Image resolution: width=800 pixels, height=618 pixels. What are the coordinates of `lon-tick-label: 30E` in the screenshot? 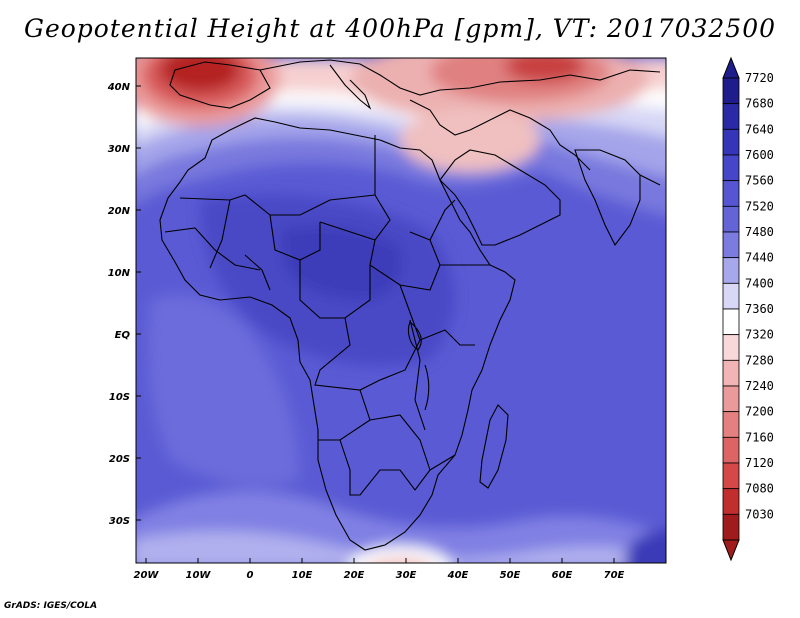 It's located at (406, 575).